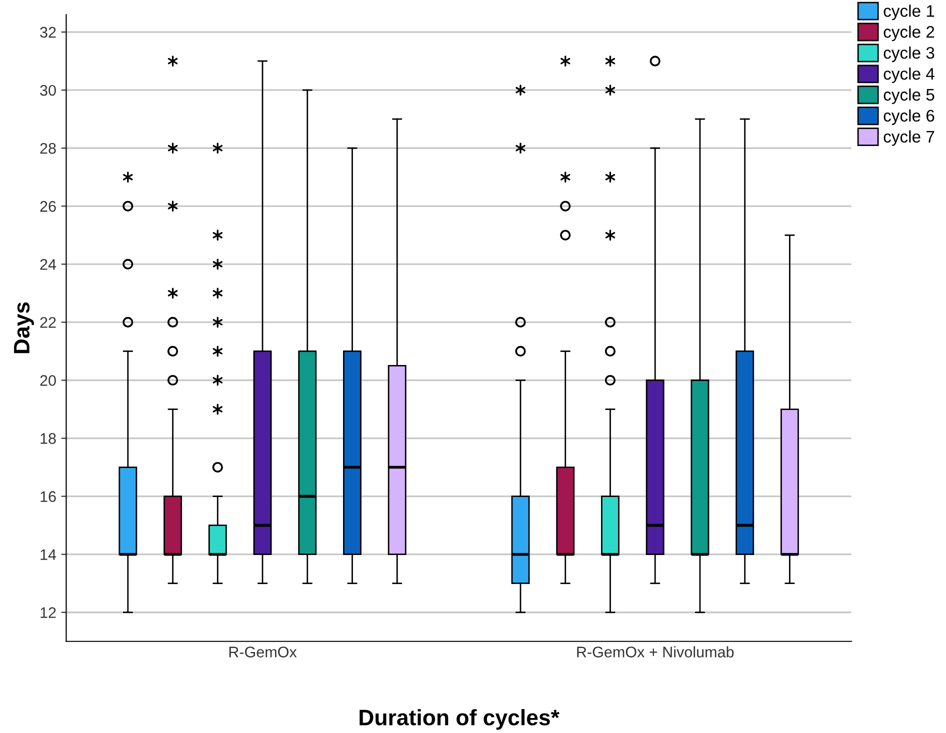 This screenshot has height=733, width=946. Describe the element at coordinates (48, 612) in the screenshot. I see `y-tick-label: 12` at that location.